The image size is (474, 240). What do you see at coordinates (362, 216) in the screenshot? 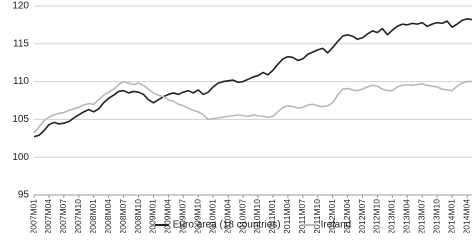
I see `x-tick-label: 2012M07` at bounding box center [362, 216].